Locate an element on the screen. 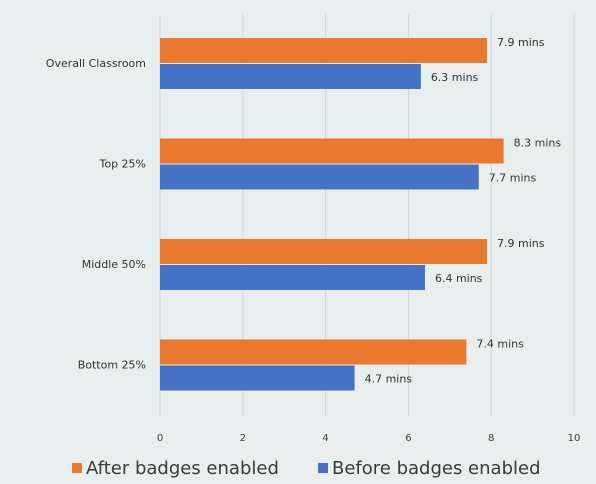 This screenshot has width=596, height=484. data-label: 7.7 mins is located at coordinates (513, 178).